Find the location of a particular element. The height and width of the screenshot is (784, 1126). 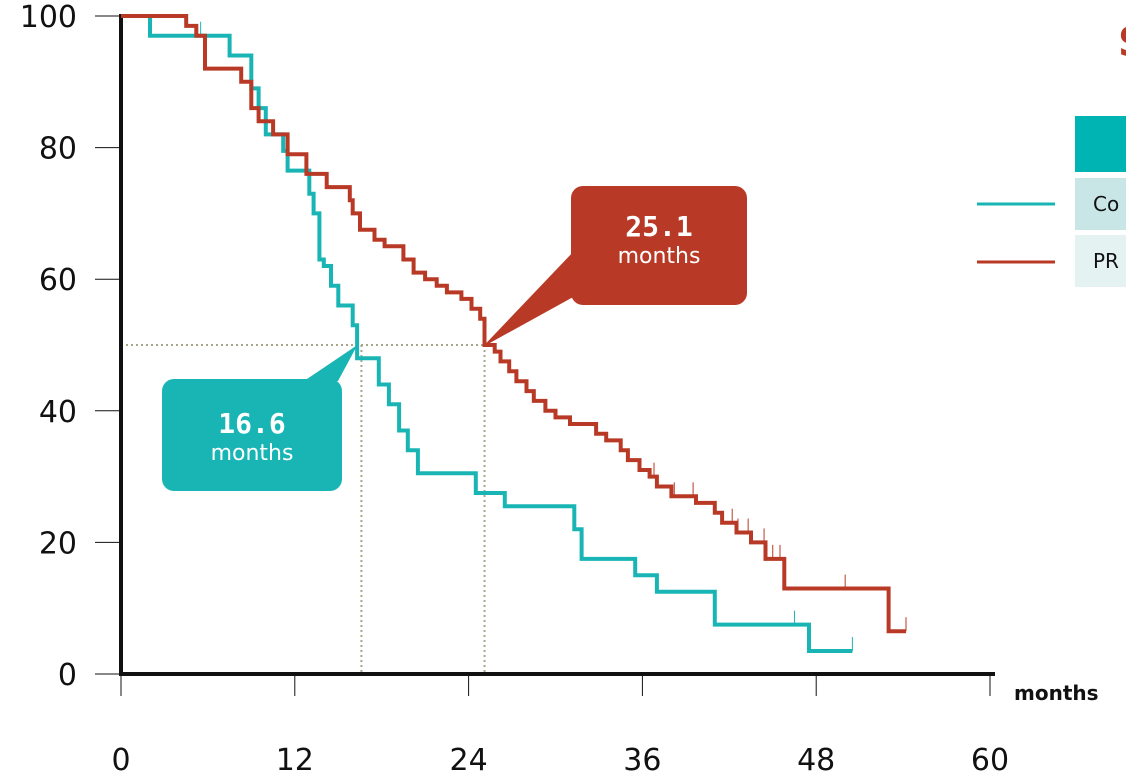

x-tick-label: 0 is located at coordinates (120, 760).